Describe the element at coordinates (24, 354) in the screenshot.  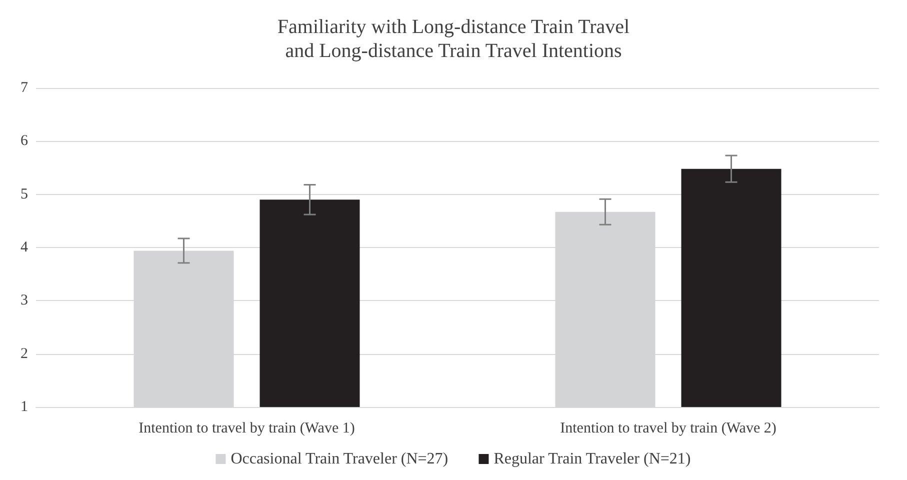
I see `y-tick-label: 2` at that location.